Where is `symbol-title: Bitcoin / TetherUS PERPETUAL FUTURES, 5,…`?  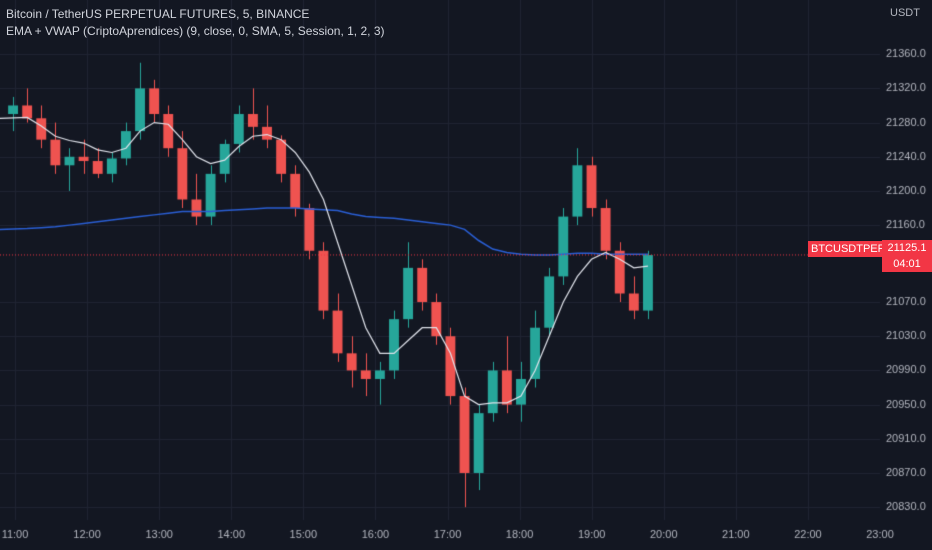
symbol-title: Bitcoin / TetherUS PERPETUAL FUTURES, 5,… is located at coordinates (158, 14).